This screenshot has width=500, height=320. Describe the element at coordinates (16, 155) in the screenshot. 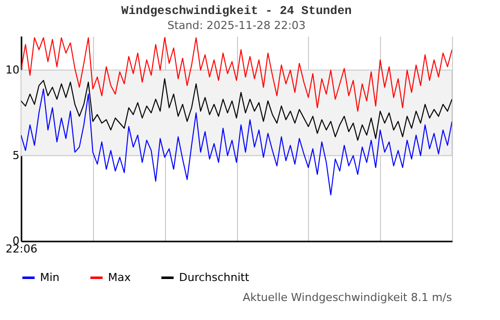

I see `y-tick-label: 5` at that location.